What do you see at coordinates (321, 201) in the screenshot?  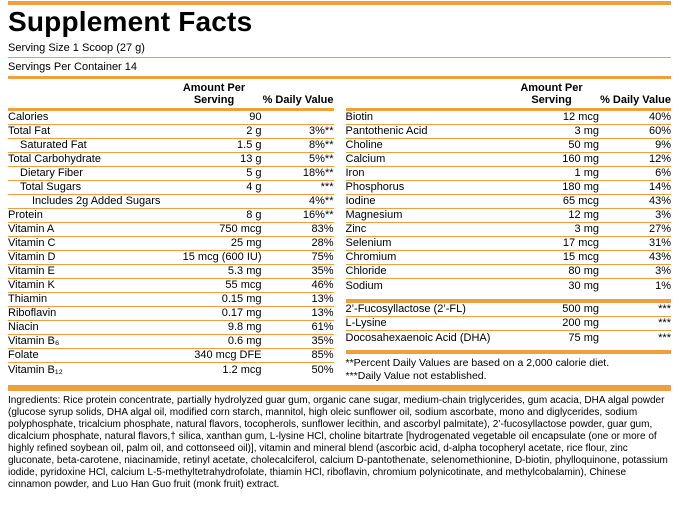 I see `nutrient-daily-value: 4%**` at bounding box center [321, 201].